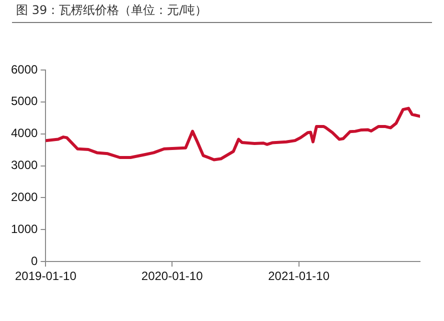 Image resolution: width=444 pixels, height=321 pixels. What do you see at coordinates (34, 261) in the screenshot?
I see `y-tick-label: 0` at bounding box center [34, 261].